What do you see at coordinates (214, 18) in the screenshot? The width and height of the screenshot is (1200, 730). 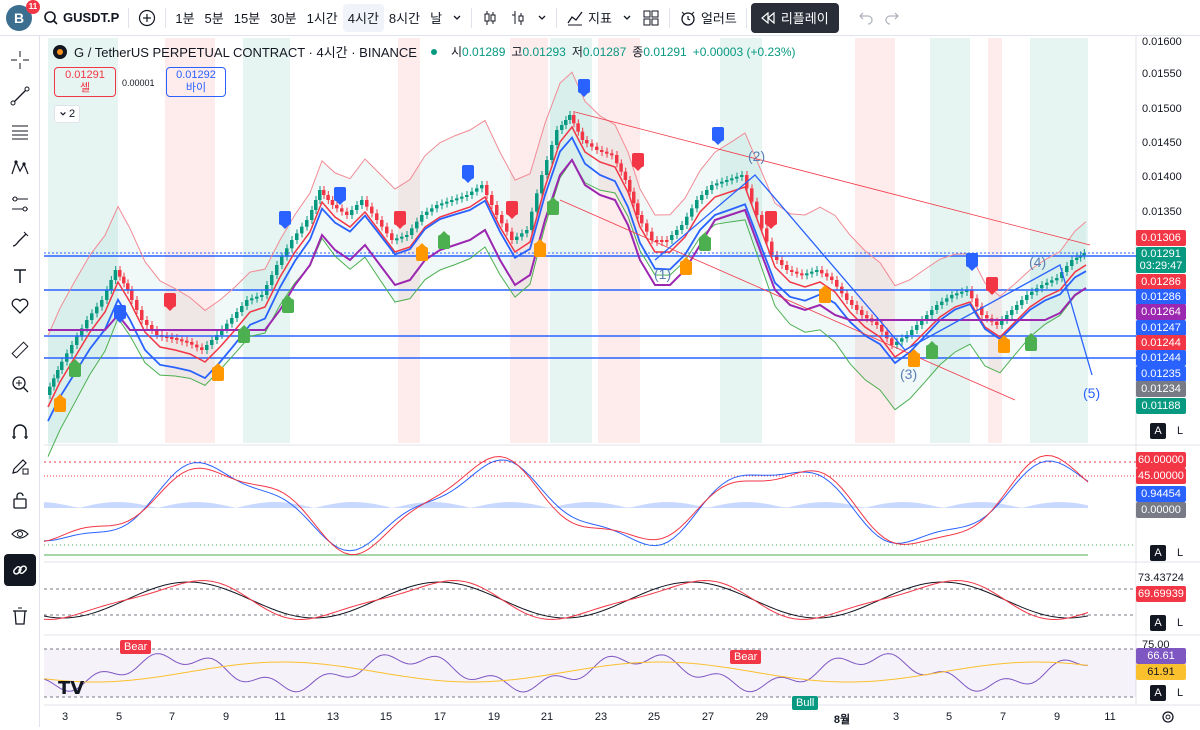 I see `timeframe-5m: 5분` at bounding box center [214, 18].